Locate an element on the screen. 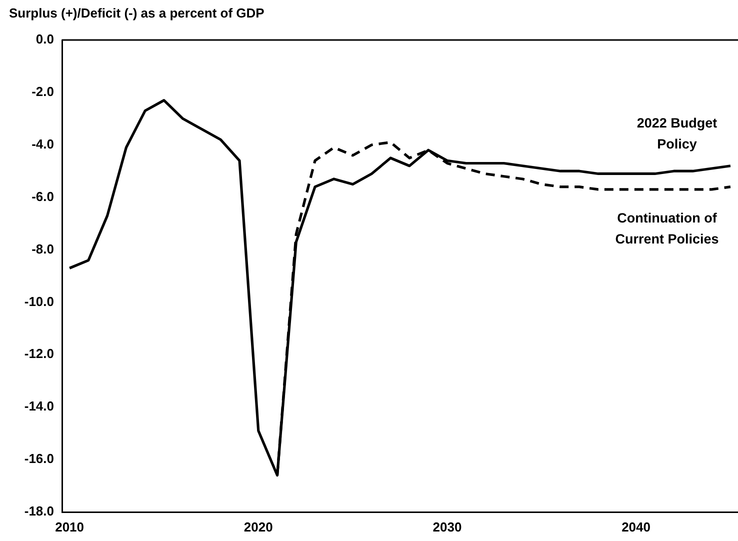 The image size is (738, 541). x-tick-label: 2010 is located at coordinates (69, 526).